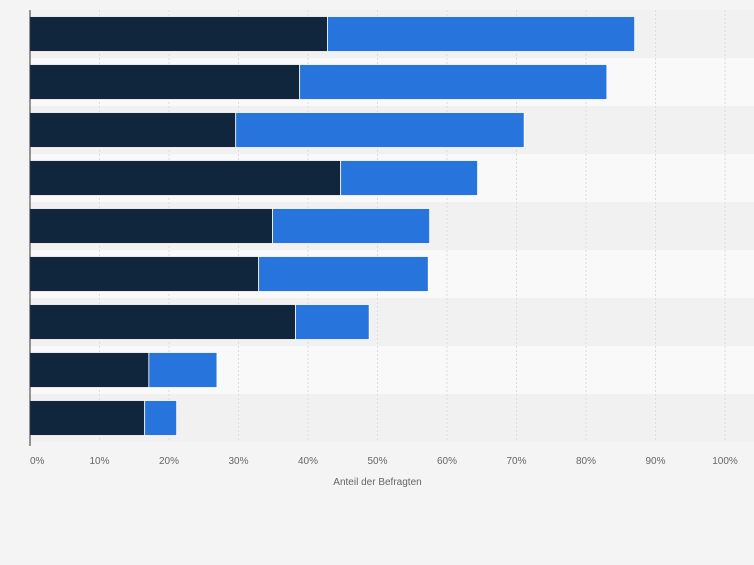 The image size is (754, 565). I want to click on x-tick-label: 40%, so click(308, 461).